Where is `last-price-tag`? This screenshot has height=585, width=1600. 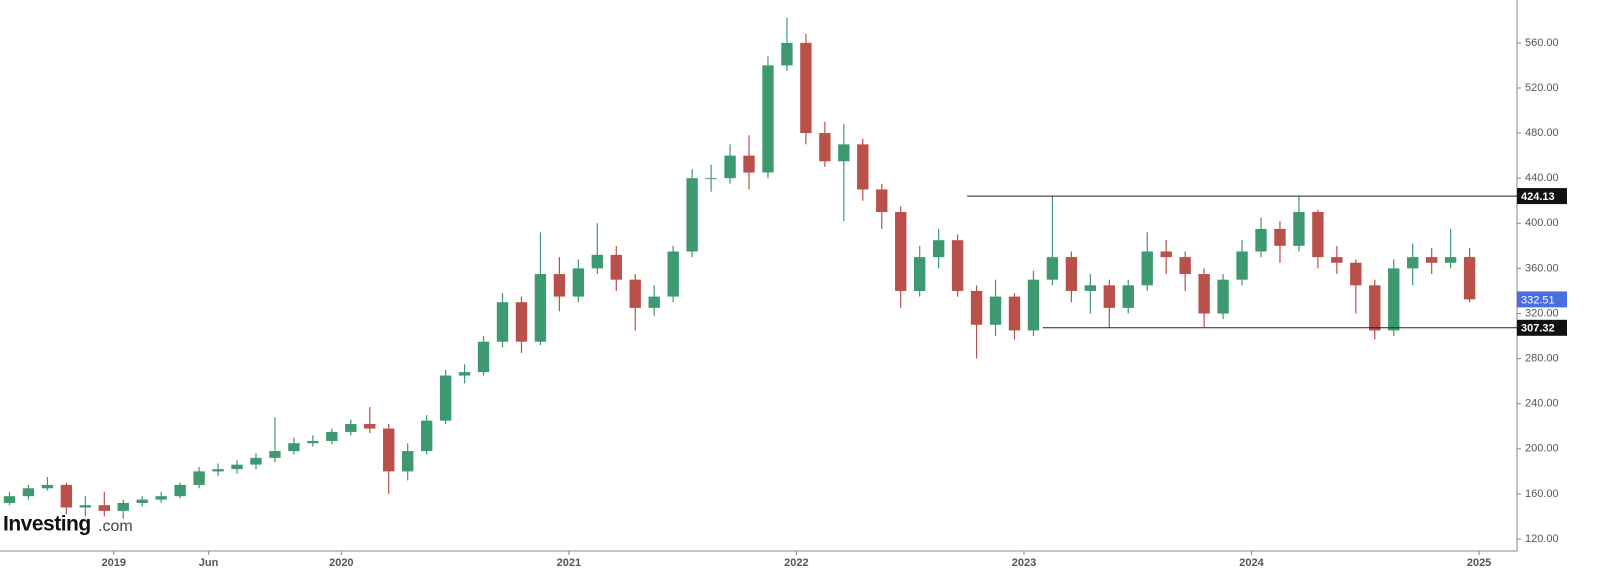
last-price-tag is located at coordinates (1542, 299).